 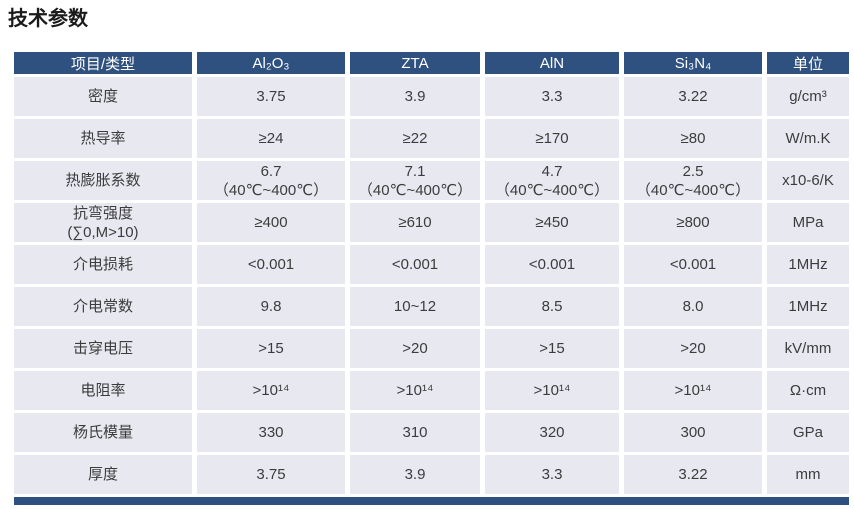 I want to click on row-label-cell: 击穿电压, so click(x=103, y=348).